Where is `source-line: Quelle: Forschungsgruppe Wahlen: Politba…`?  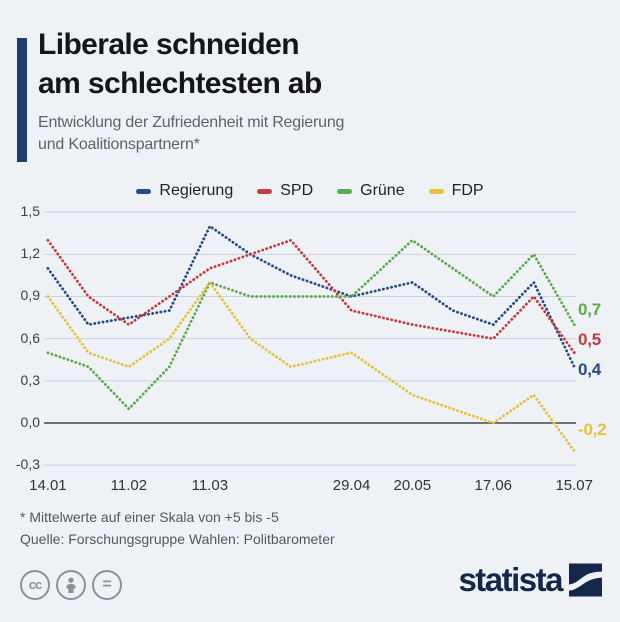 source-line: Quelle: Forschungsgruppe Wahlen: Politba… is located at coordinates (177, 539).